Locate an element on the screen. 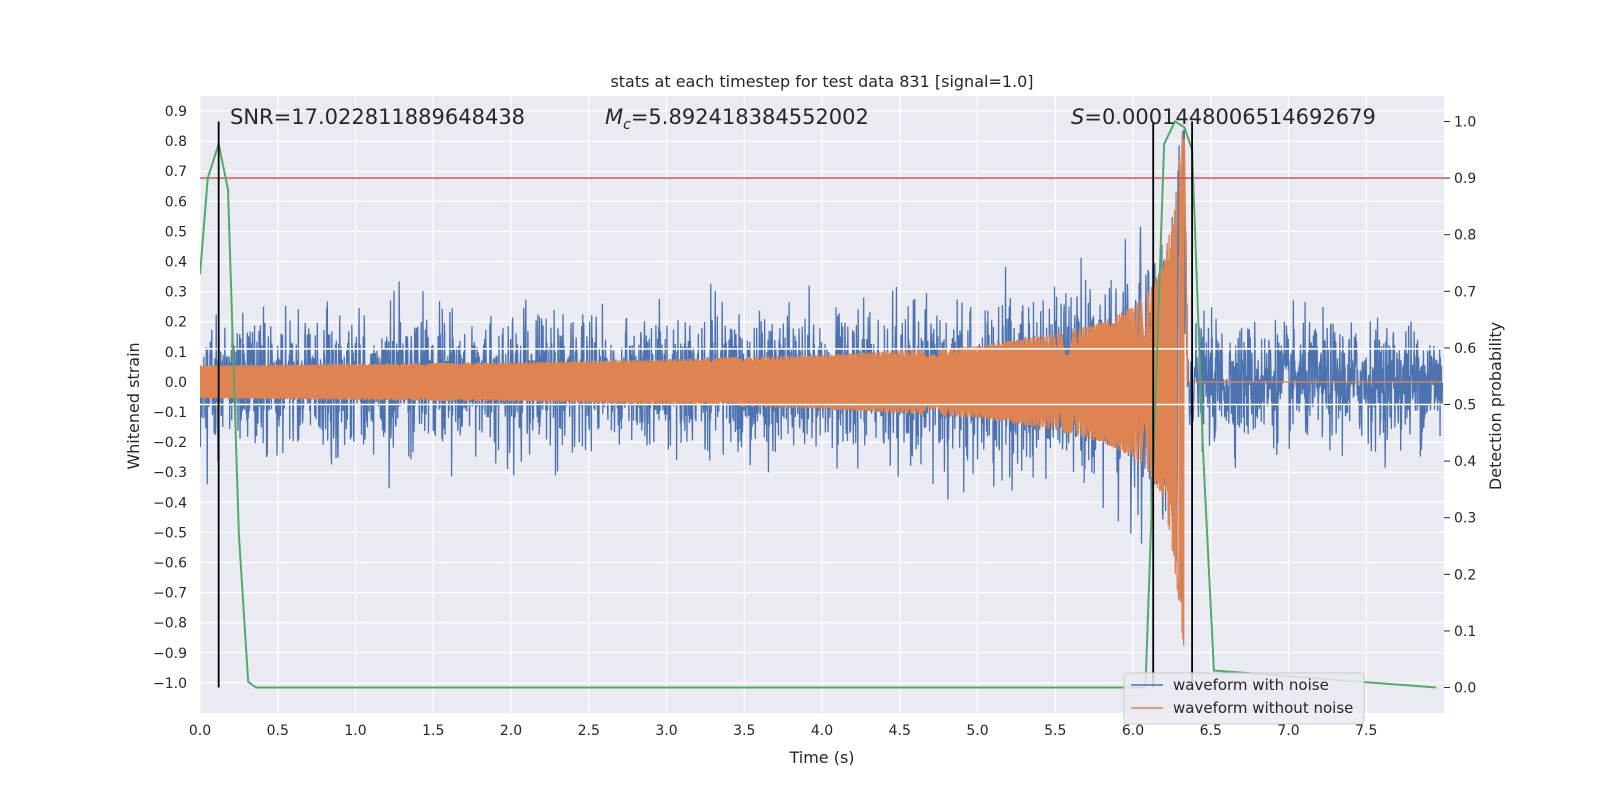 The height and width of the screenshot is (800, 1600). chirp-mass-annotation: Mc=5.892418384552002 is located at coordinates (737, 119).